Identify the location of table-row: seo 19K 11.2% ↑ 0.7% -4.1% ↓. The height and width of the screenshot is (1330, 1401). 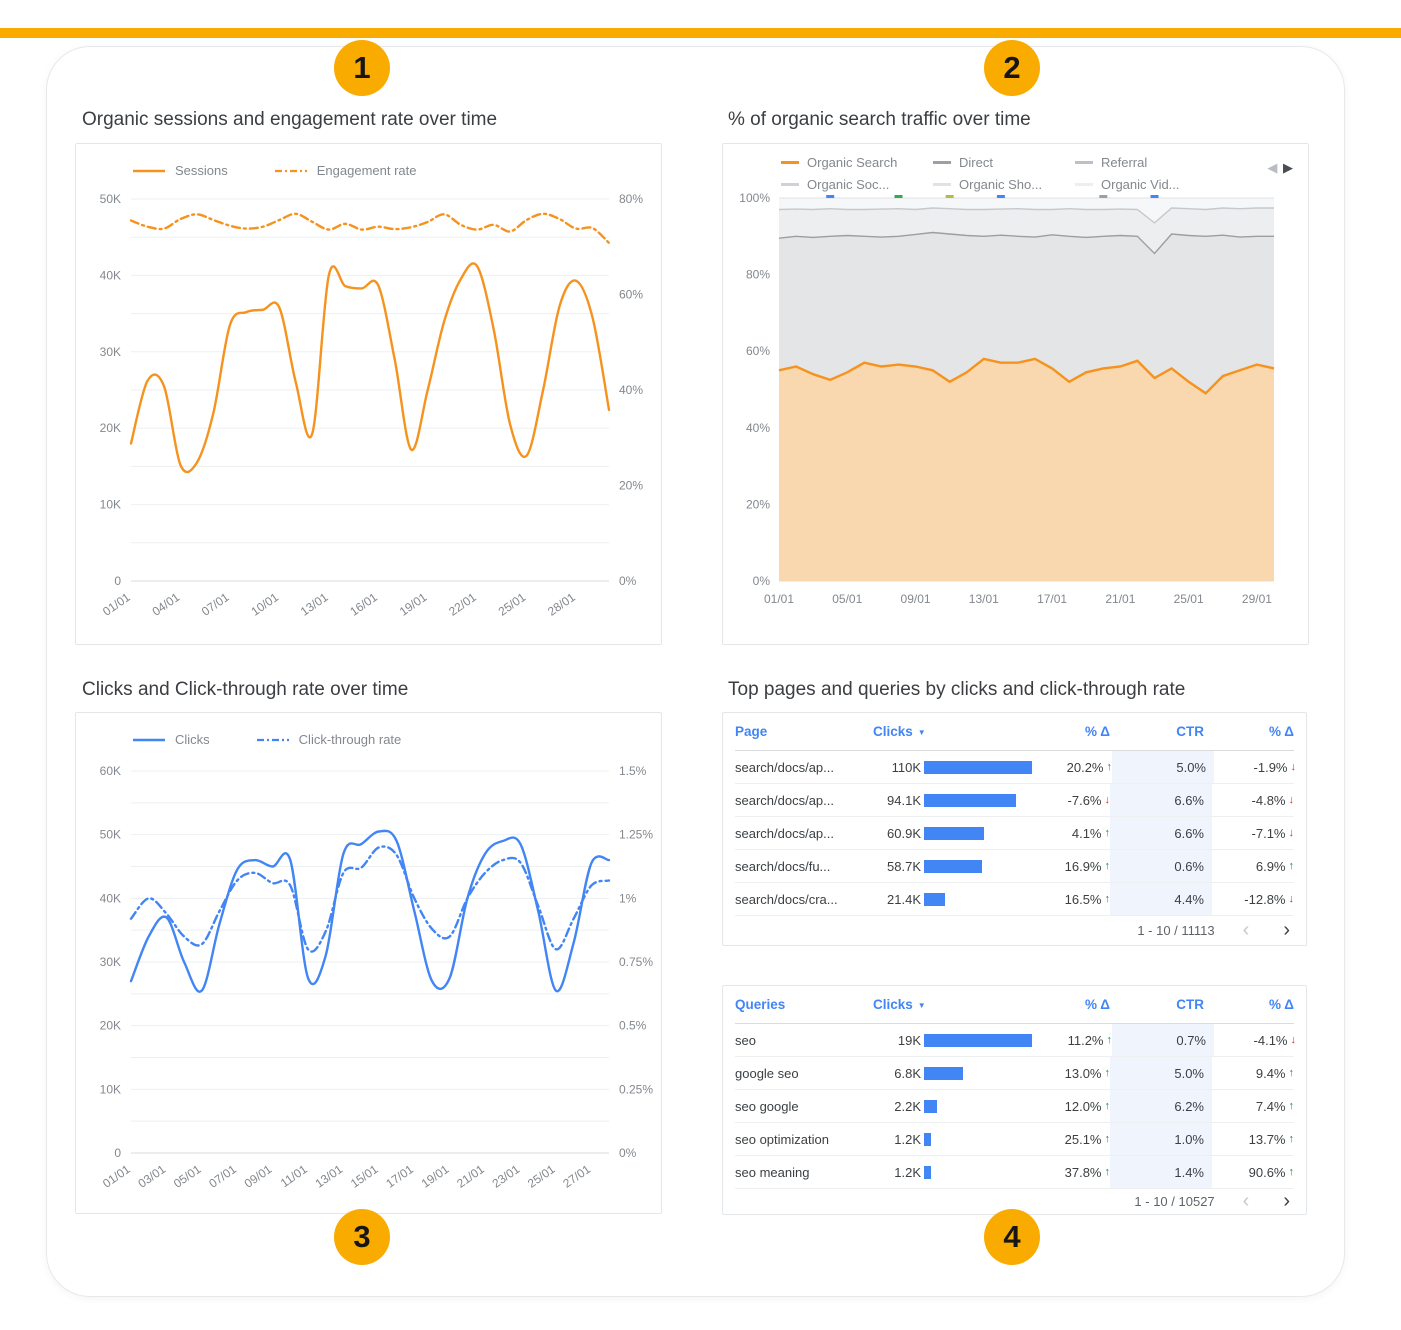
(1015, 1040).